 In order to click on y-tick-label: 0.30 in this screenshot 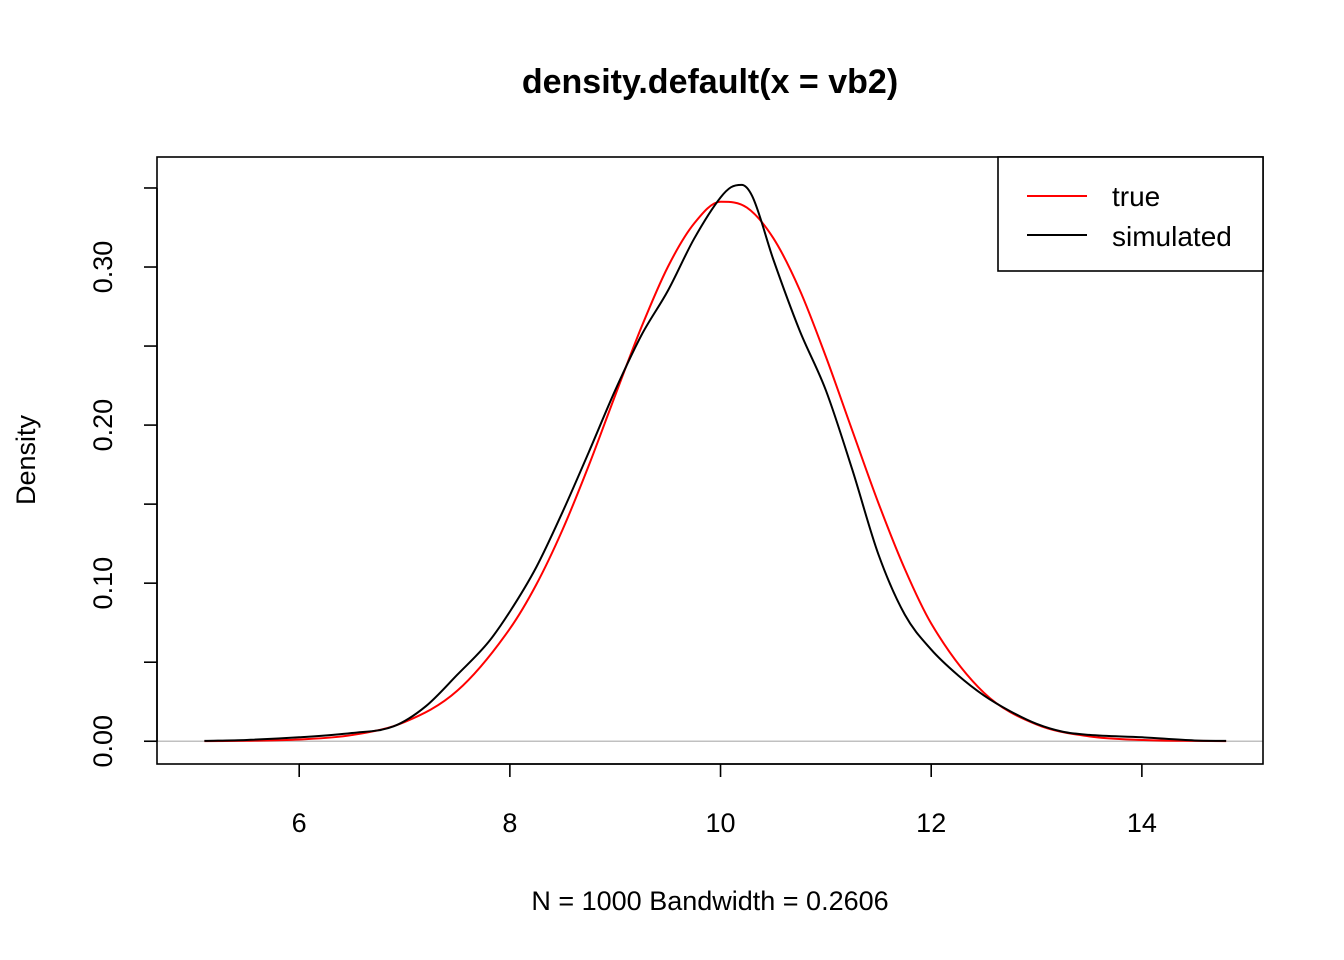, I will do `click(103, 267)`.